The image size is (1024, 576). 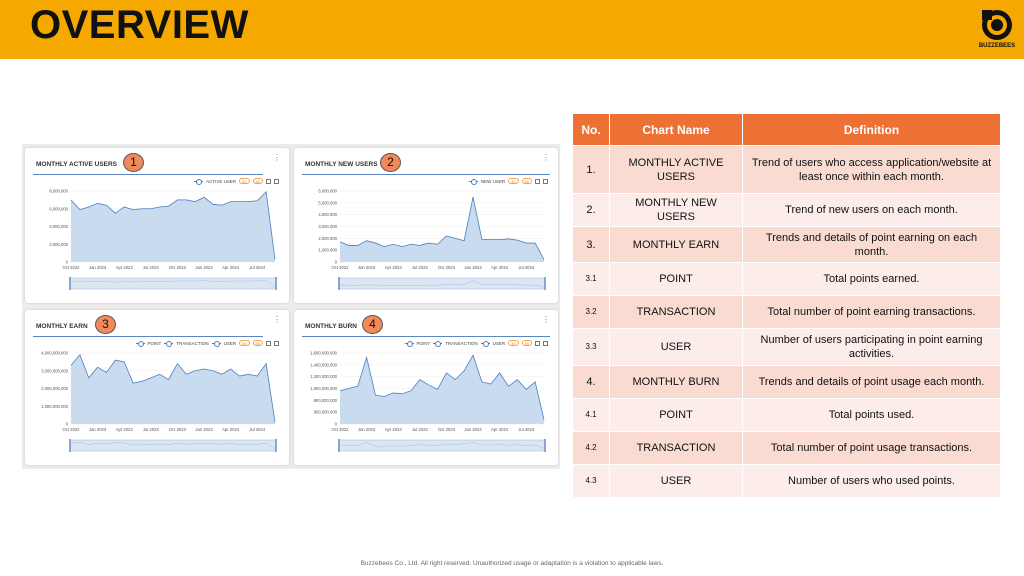 What do you see at coordinates (591, 209) in the screenshot?
I see `cell-no: 2.` at bounding box center [591, 209].